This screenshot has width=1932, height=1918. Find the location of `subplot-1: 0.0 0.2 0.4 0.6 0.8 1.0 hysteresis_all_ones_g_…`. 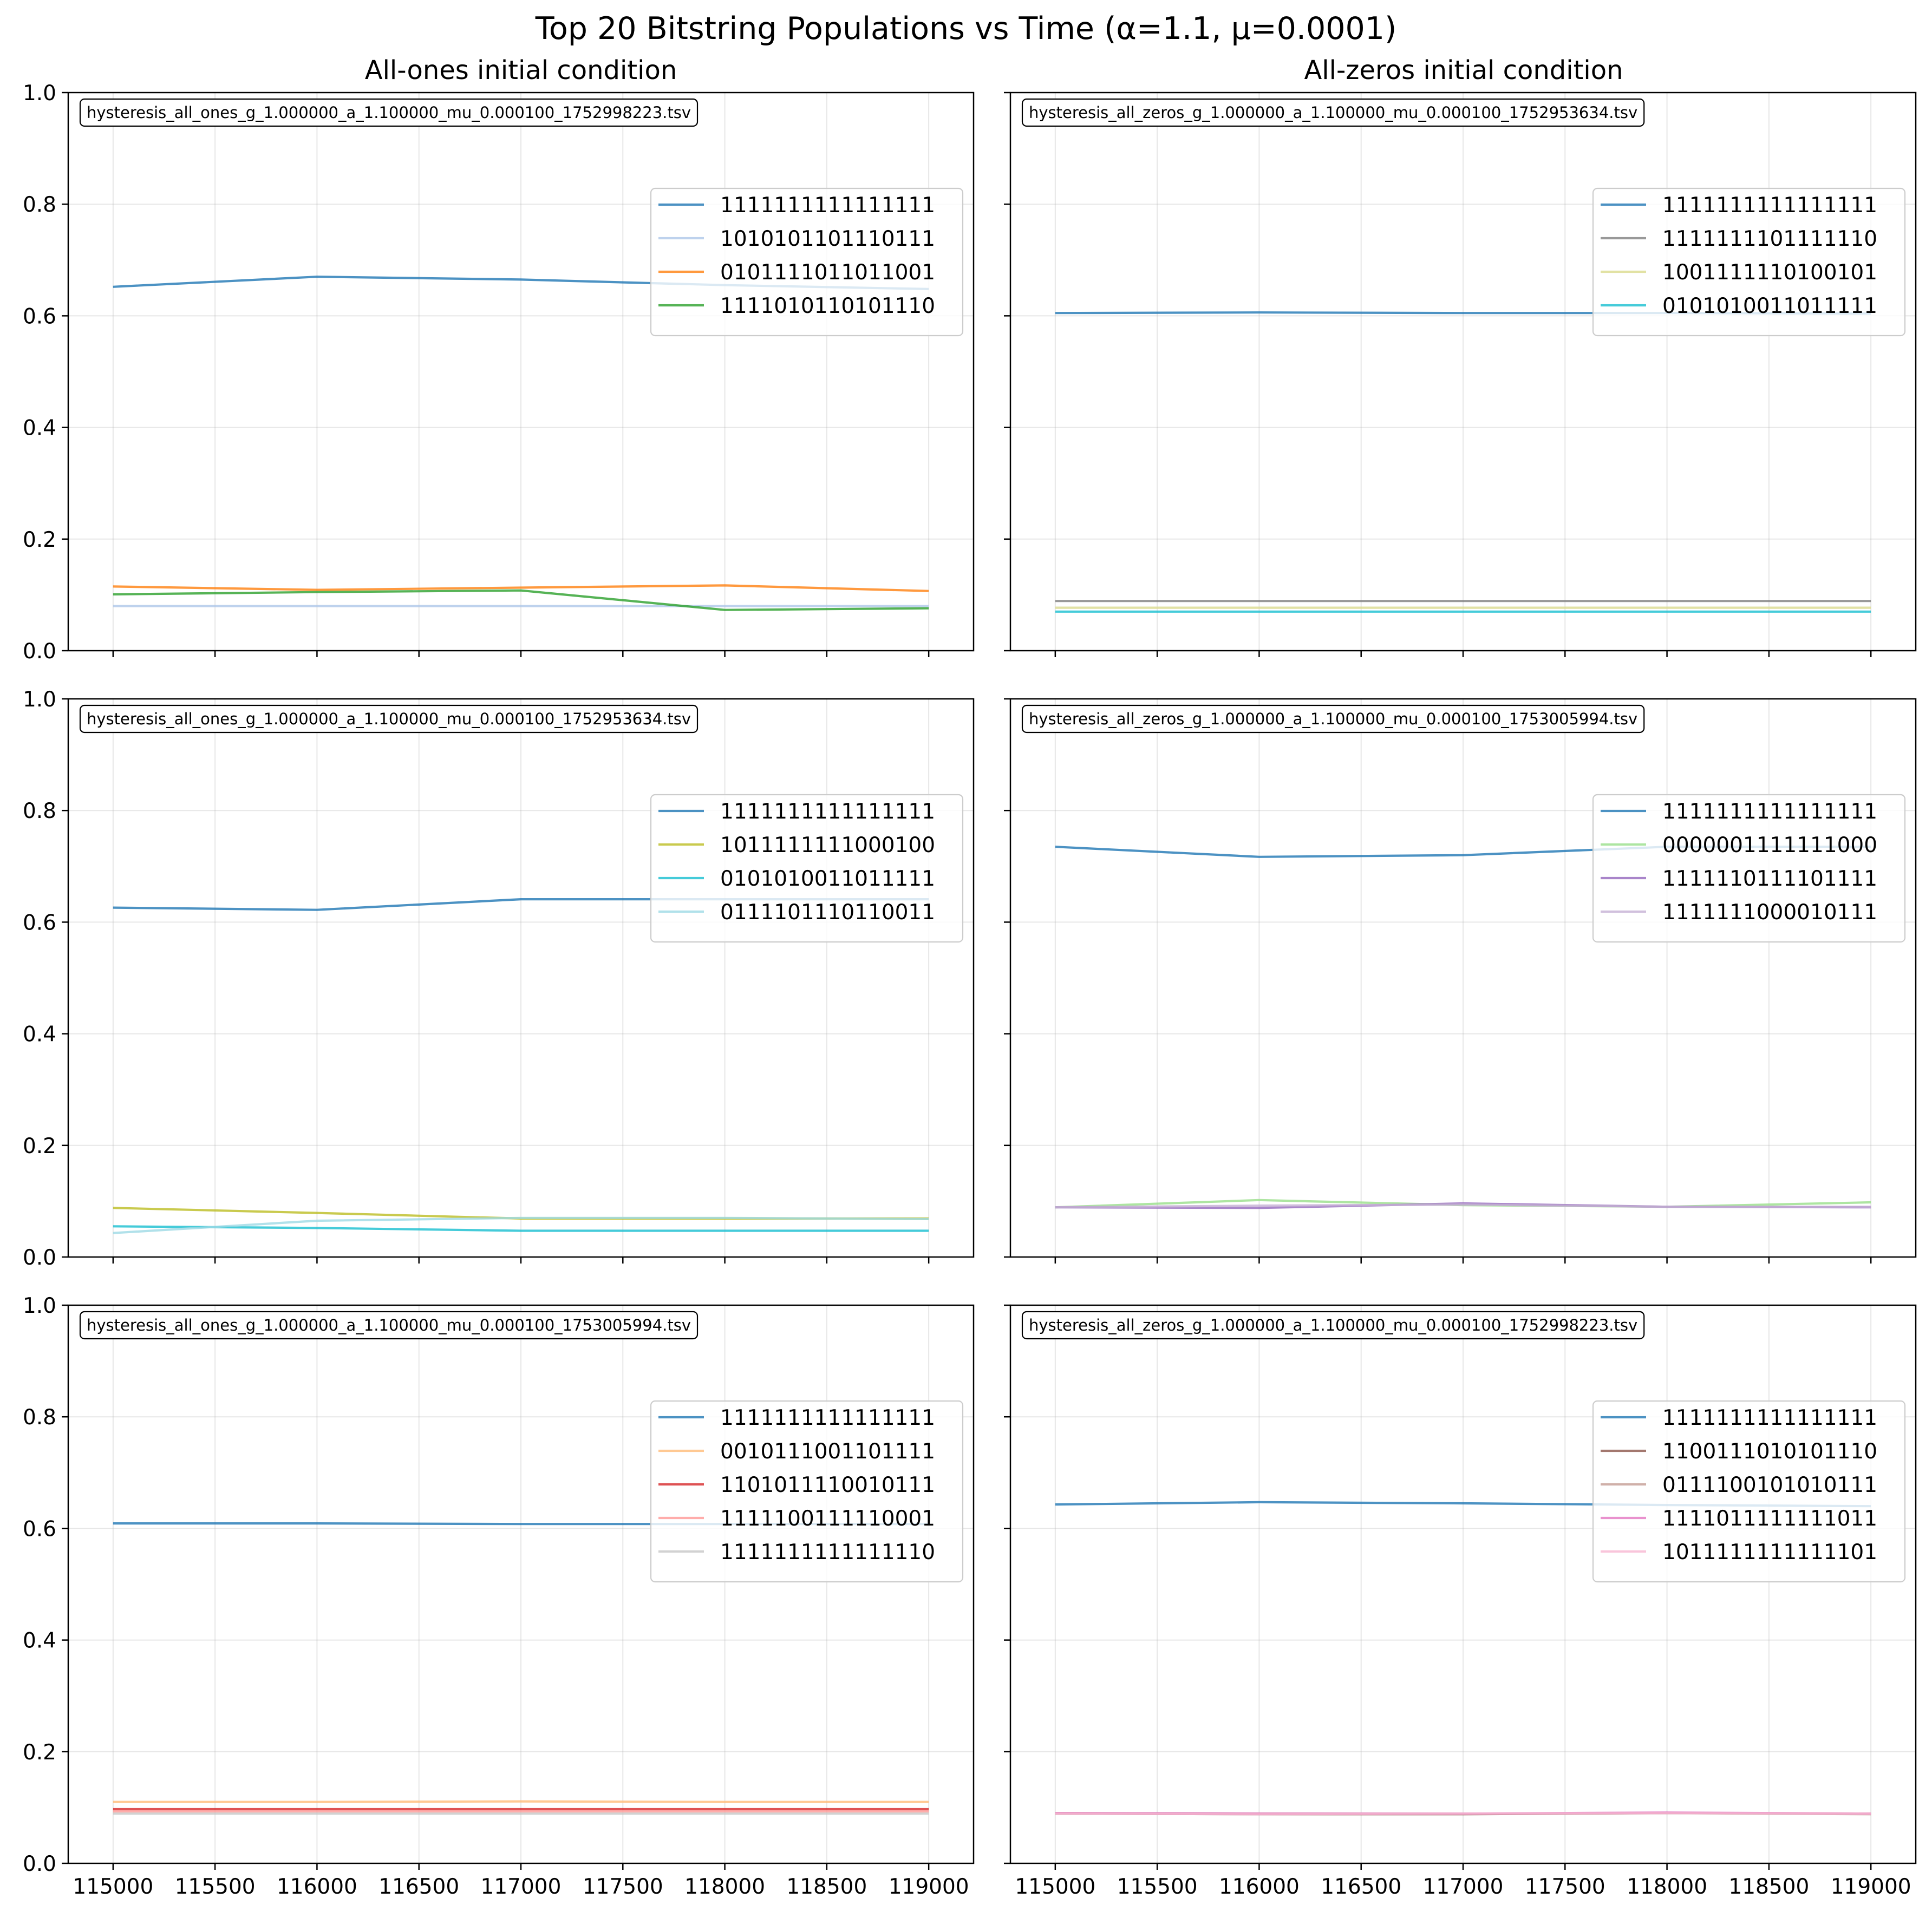

subplot-1: 0.0 0.2 0.4 0.6 0.8 1.0 hysteresis_all_ones_g_… is located at coordinates (499, 372).